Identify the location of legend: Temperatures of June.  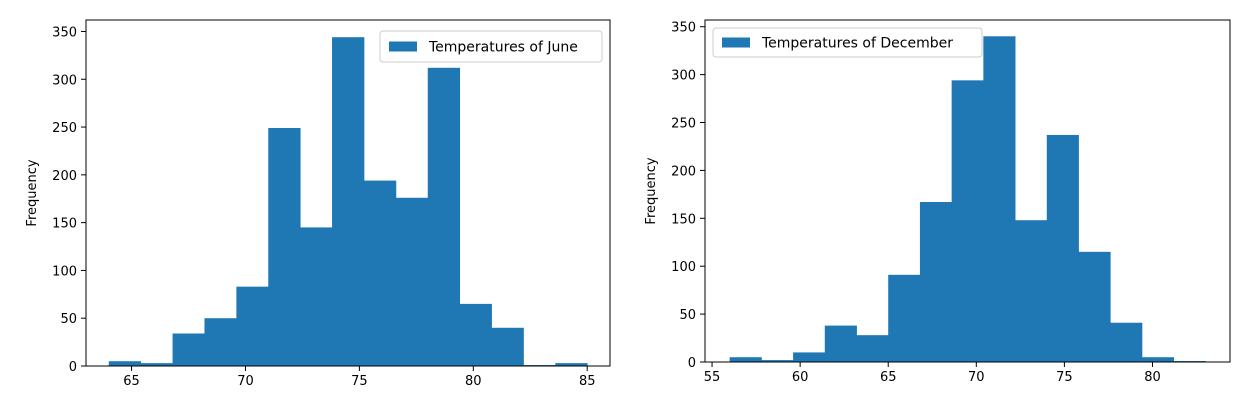
(491, 46).